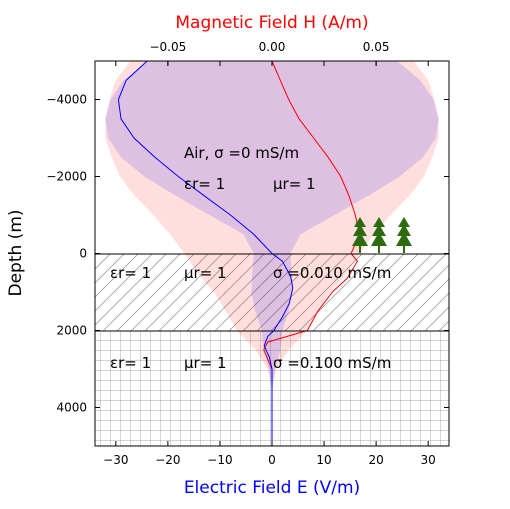 Image resolution: width=510 pixels, height=509 pixels. I want to click on x-top-tick-label: −0.05, so click(167, 47).